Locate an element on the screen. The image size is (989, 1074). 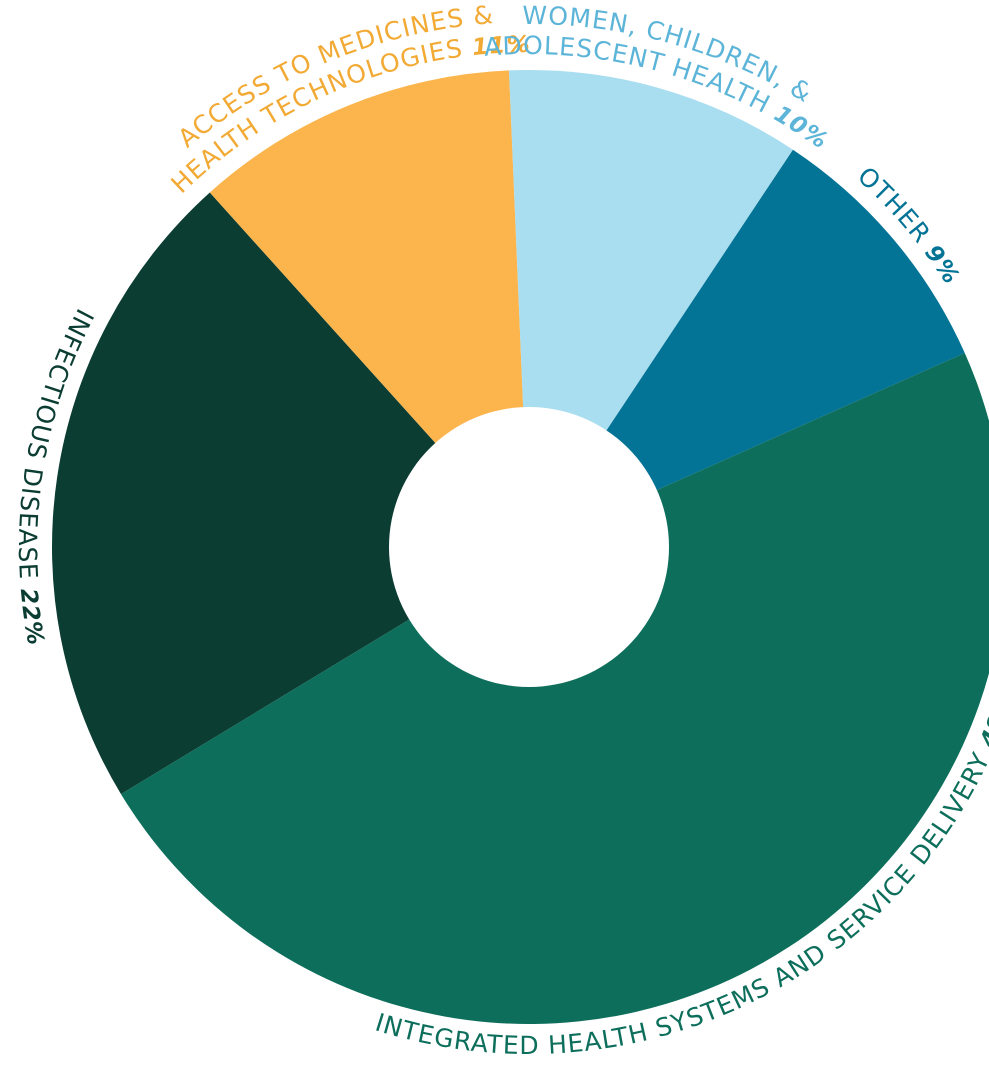
pie-slice is located at coordinates (369, 309).